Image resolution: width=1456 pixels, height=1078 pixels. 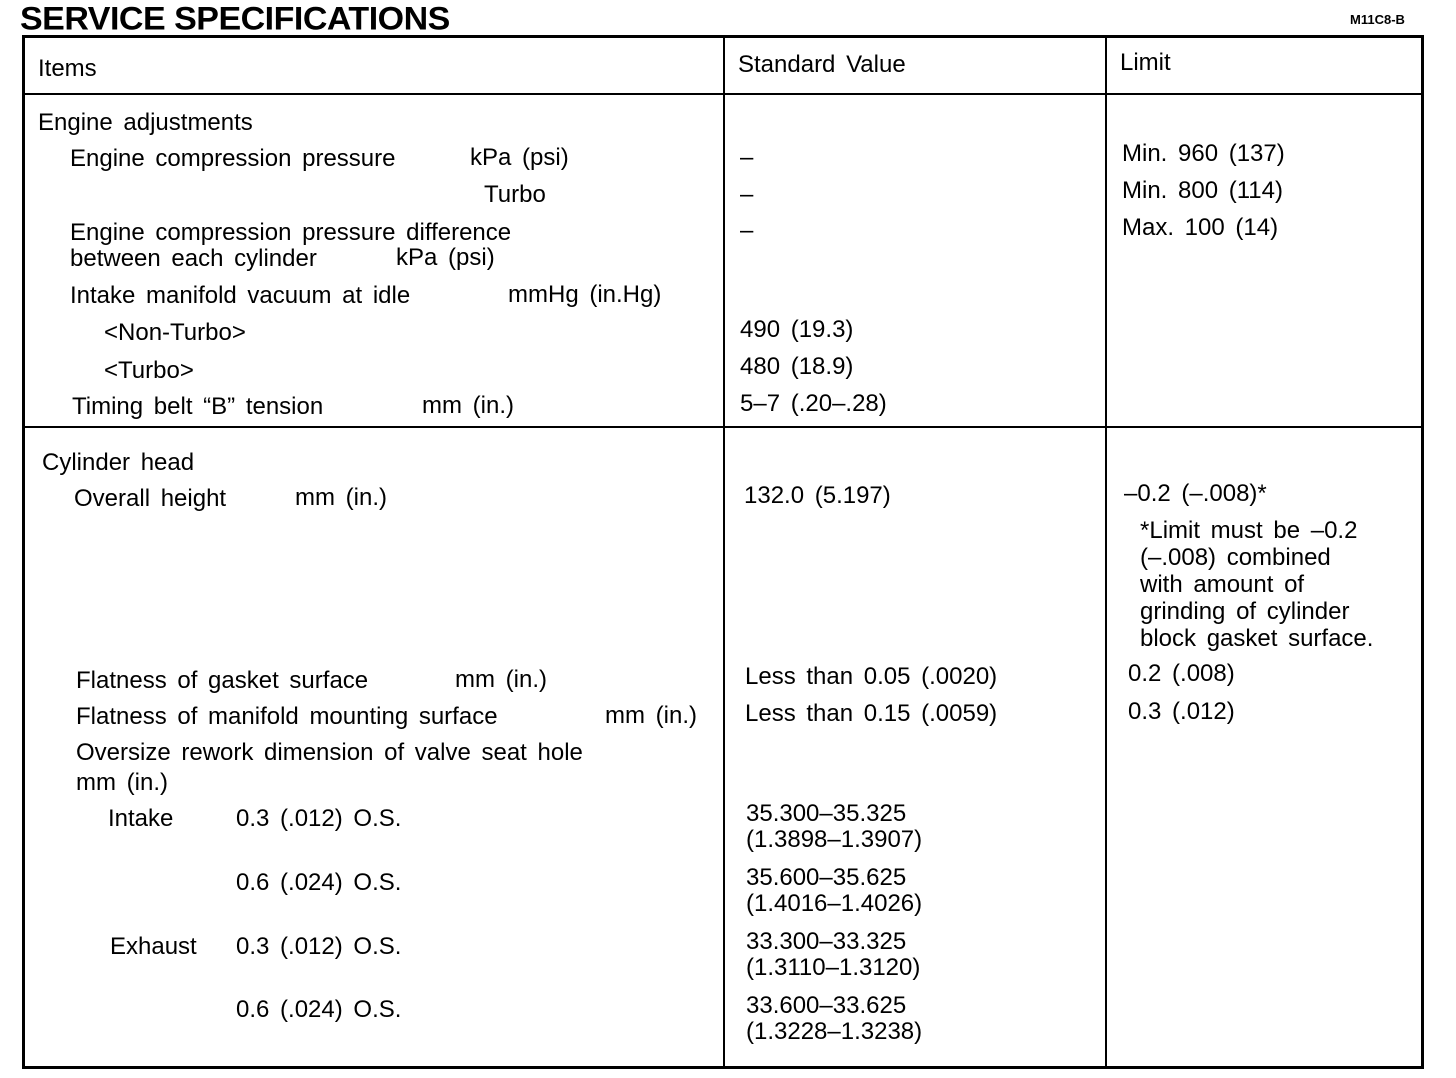 What do you see at coordinates (833, 967) in the screenshot?
I see `standard-value: (1.3110–1.3120)` at bounding box center [833, 967].